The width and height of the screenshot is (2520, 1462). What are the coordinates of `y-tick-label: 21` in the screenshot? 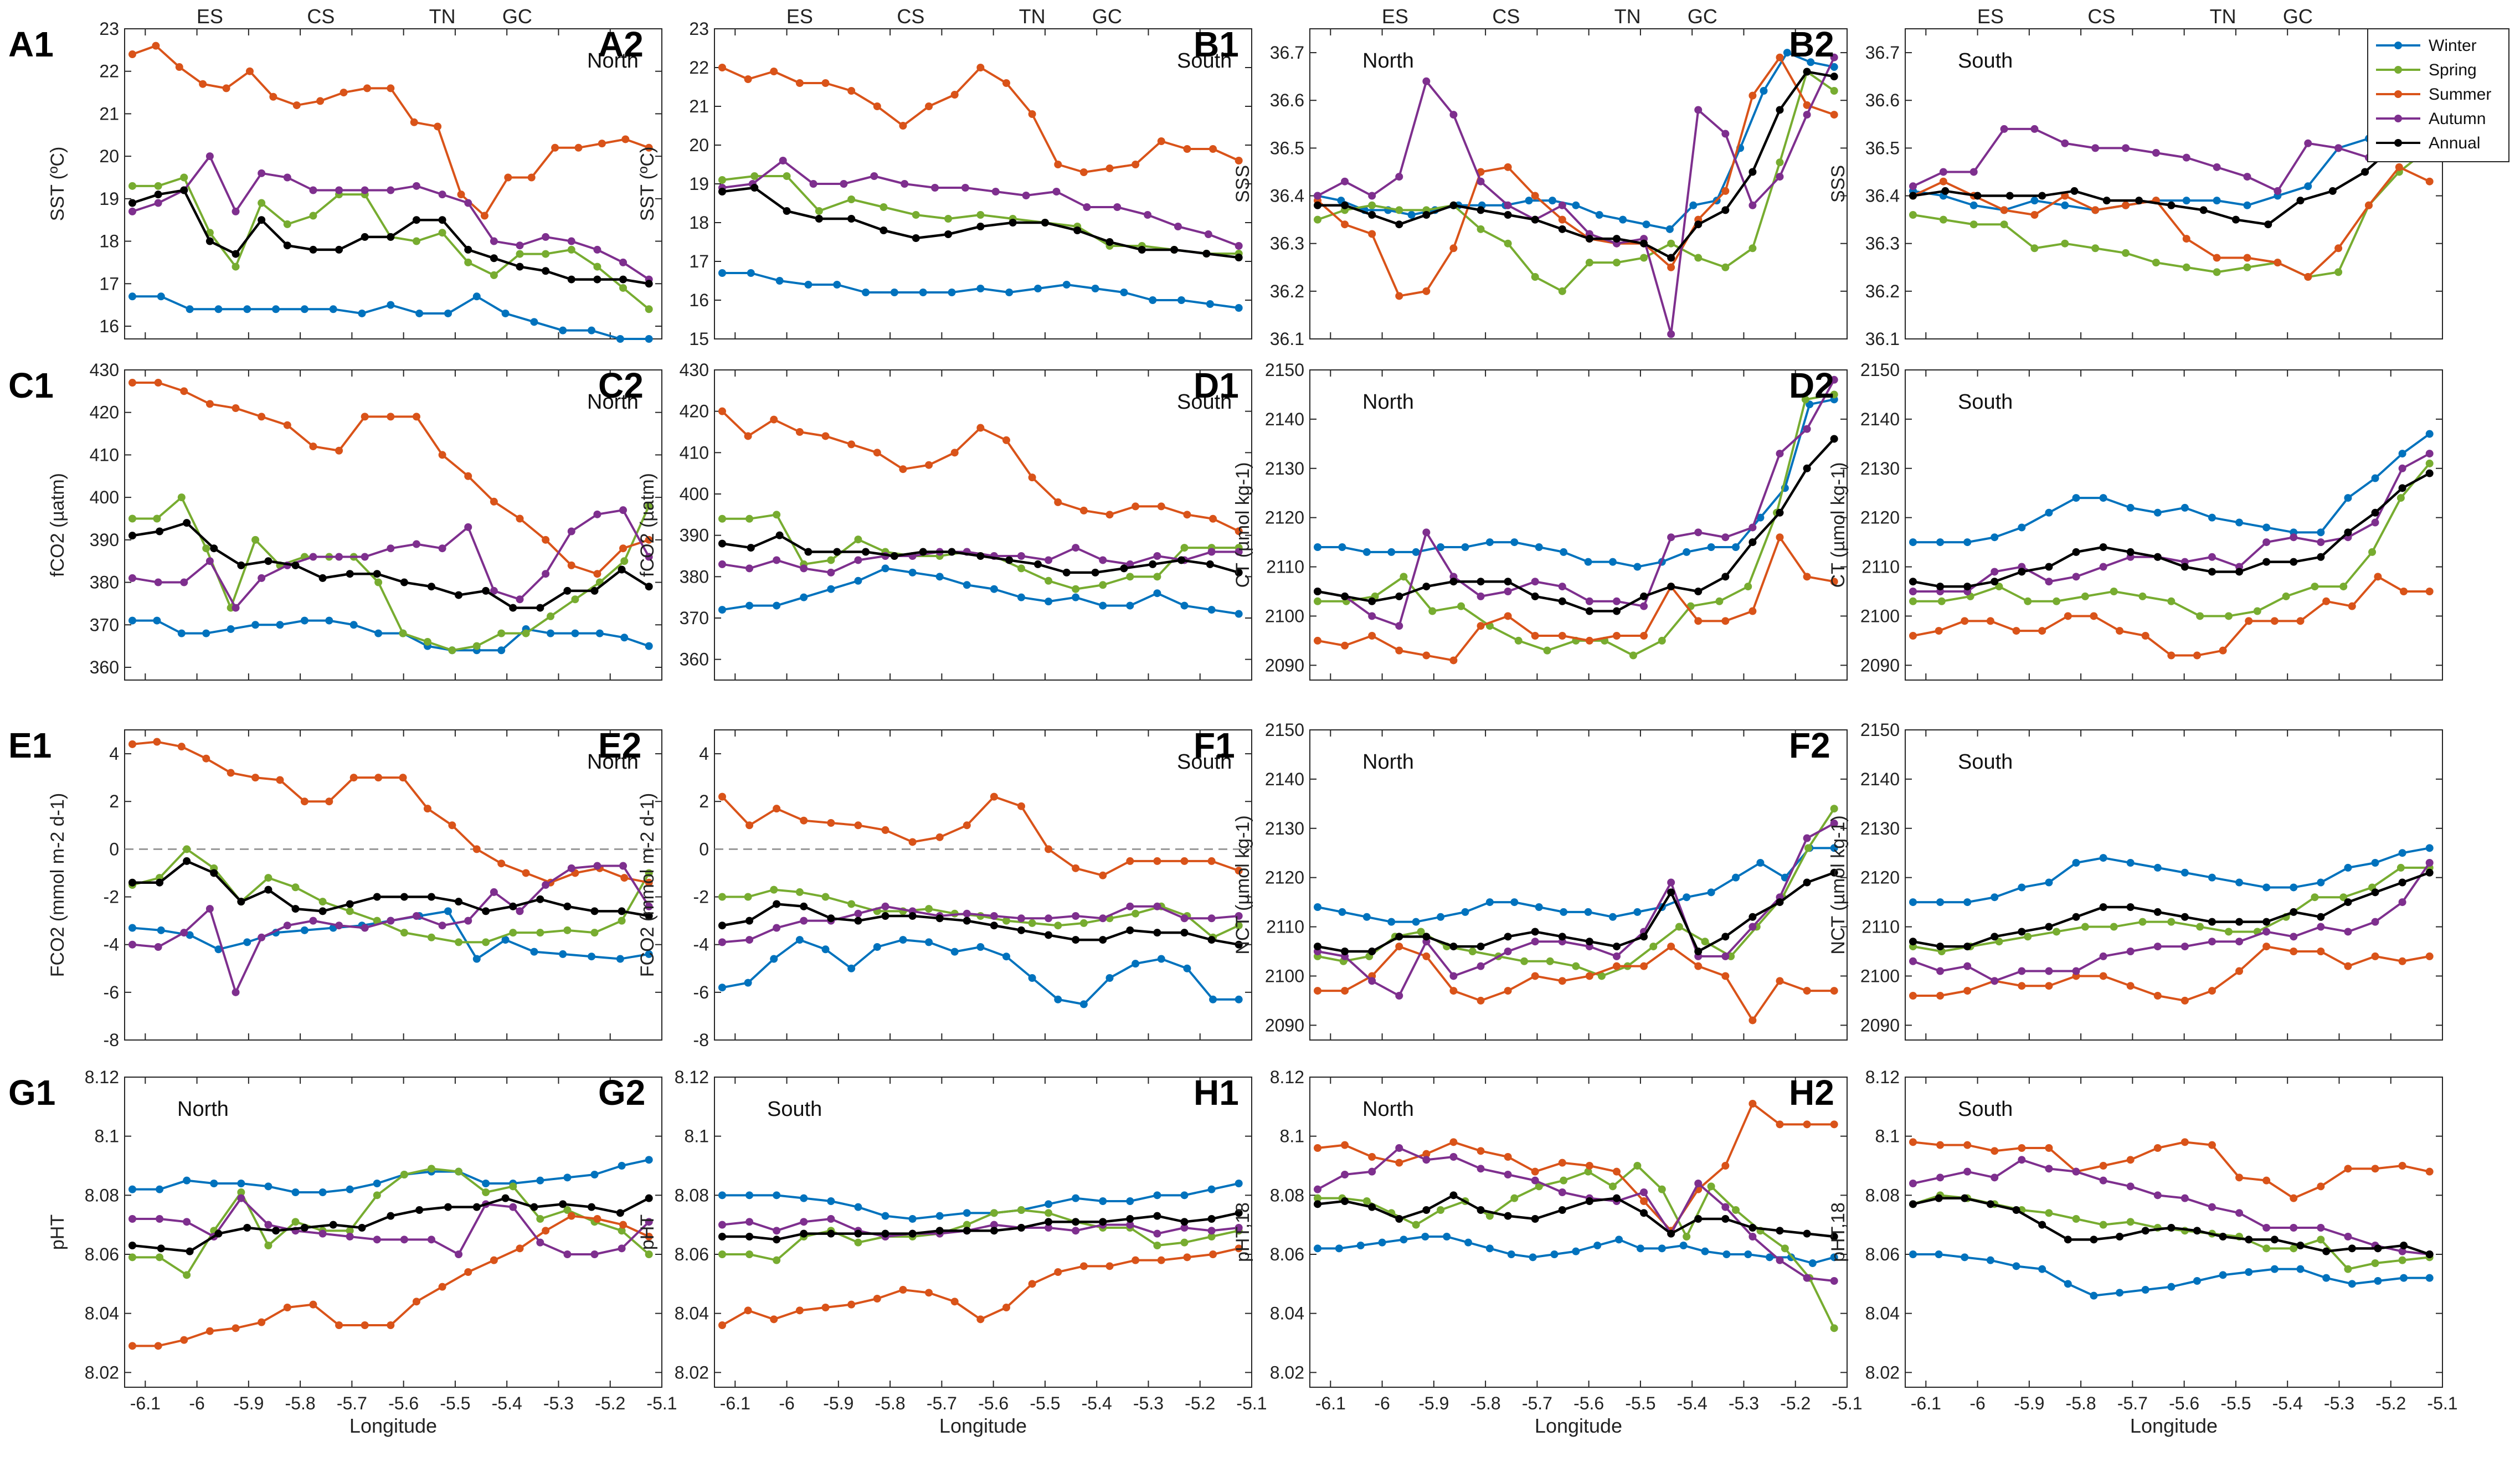 It's located at (699, 106).